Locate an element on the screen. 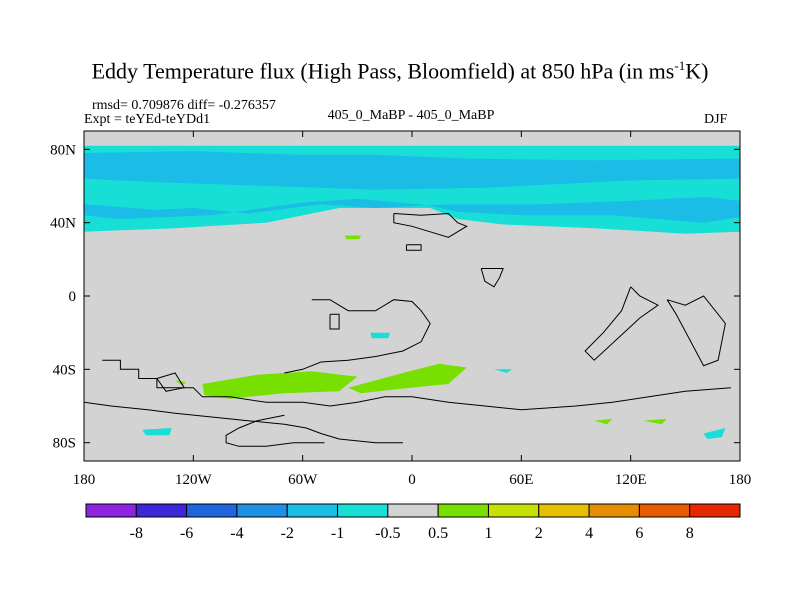  colorbar-label: -8 is located at coordinates (136, 533).